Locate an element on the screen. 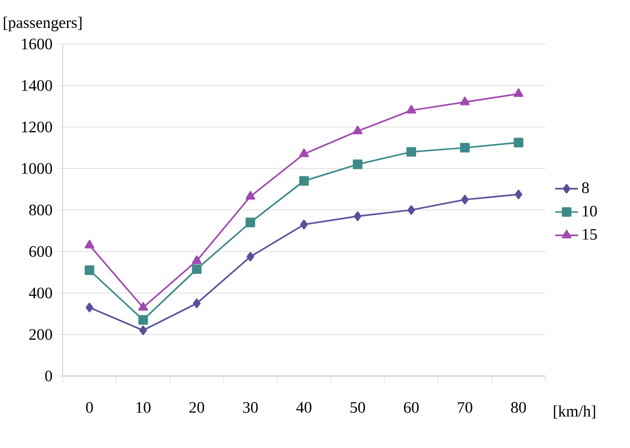 This screenshot has width=630, height=448. y-tick-label: 600 is located at coordinates (40, 251).